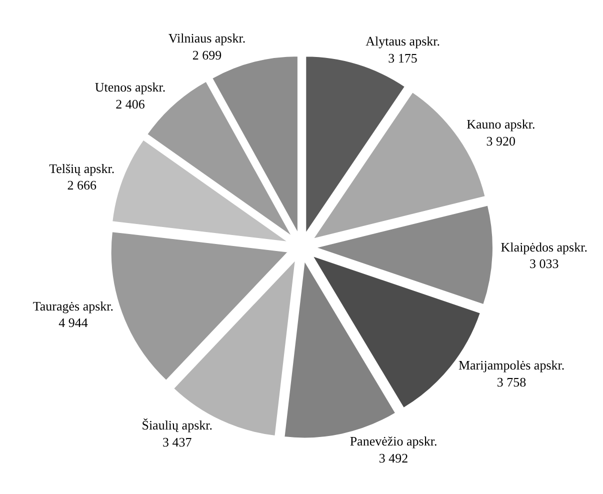 This screenshot has height=494, width=603. I want to click on slice-label: Klaipėdos apskr., so click(544, 246).